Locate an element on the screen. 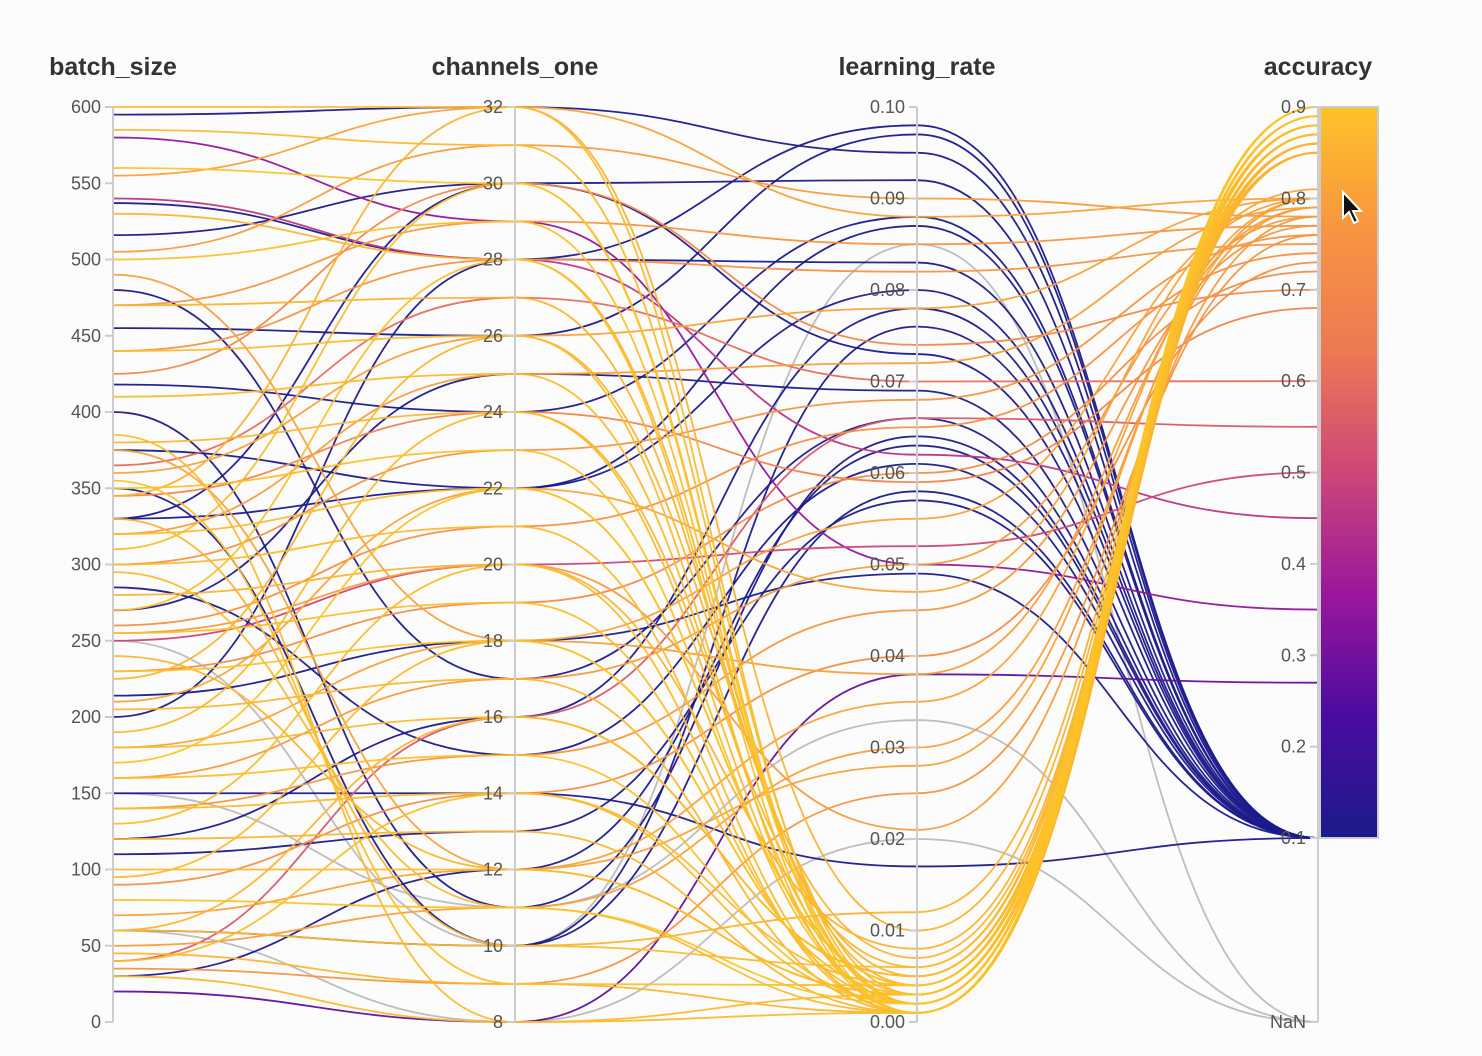 The width and height of the screenshot is (1482, 1056). tick-label: 0.8 is located at coordinates (1293, 198).